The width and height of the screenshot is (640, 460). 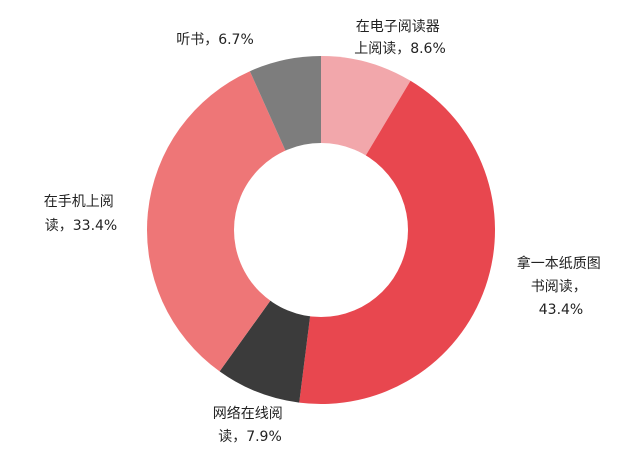 I want to click on label-paper-book: 拿一本纸质图 书阅读， 43.4%, so click(x=561, y=286).